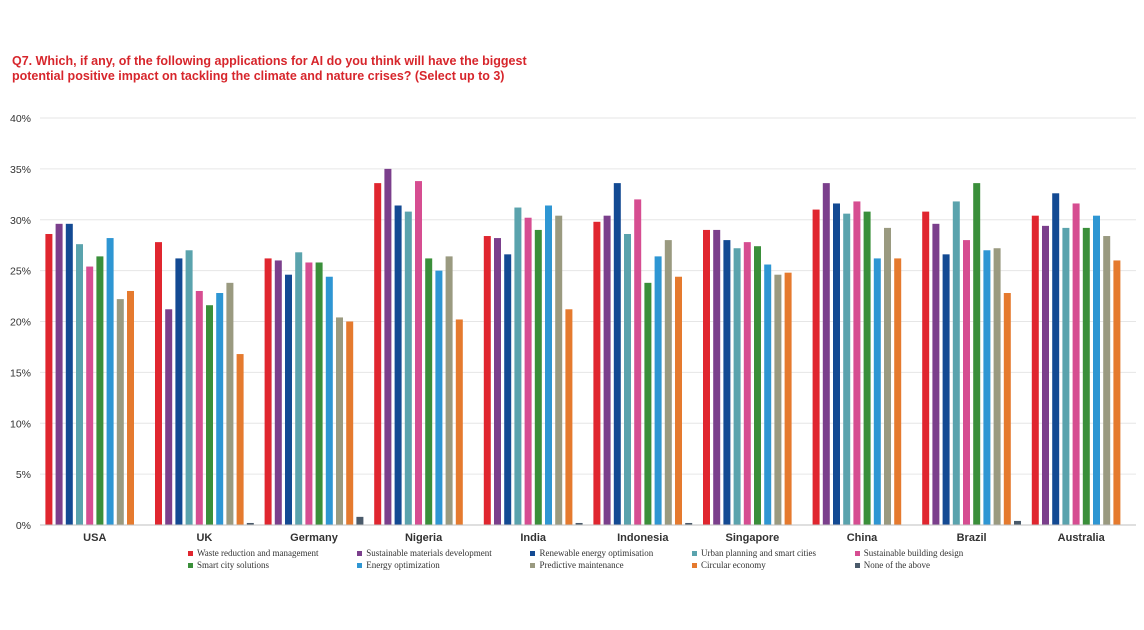 The image size is (1144, 630). I want to click on y-tick-label: 20%, so click(20, 323).